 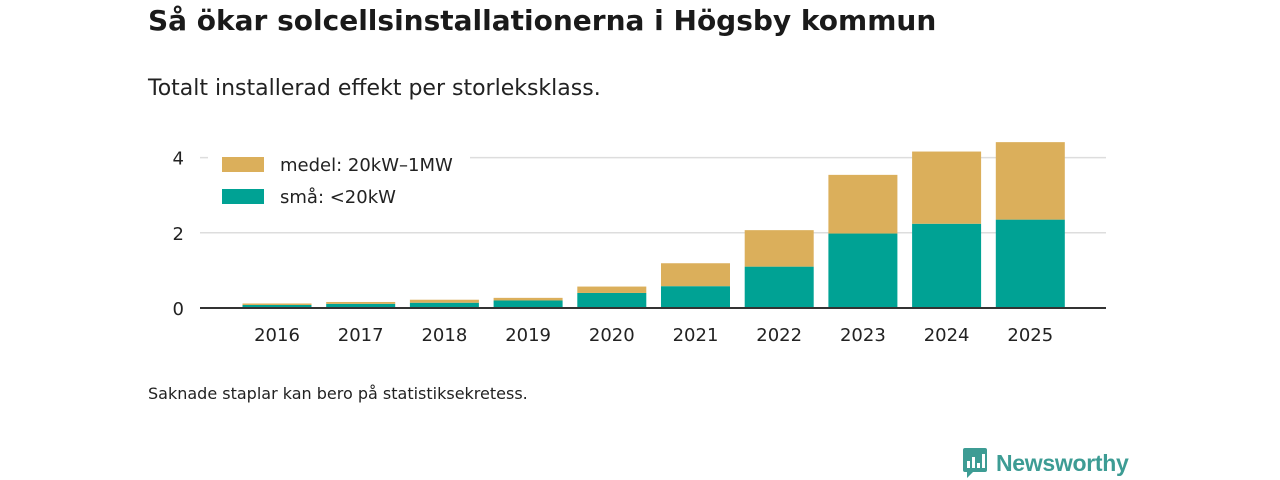 What do you see at coordinates (863, 270) in the screenshot?
I see `bar-sma-2023` at bounding box center [863, 270].